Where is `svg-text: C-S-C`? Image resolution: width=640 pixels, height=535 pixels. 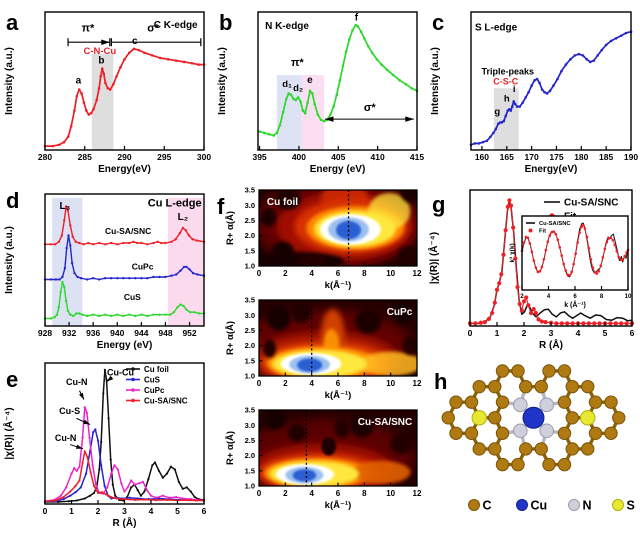
svg-text: C-S-C is located at coordinates (505, 81).